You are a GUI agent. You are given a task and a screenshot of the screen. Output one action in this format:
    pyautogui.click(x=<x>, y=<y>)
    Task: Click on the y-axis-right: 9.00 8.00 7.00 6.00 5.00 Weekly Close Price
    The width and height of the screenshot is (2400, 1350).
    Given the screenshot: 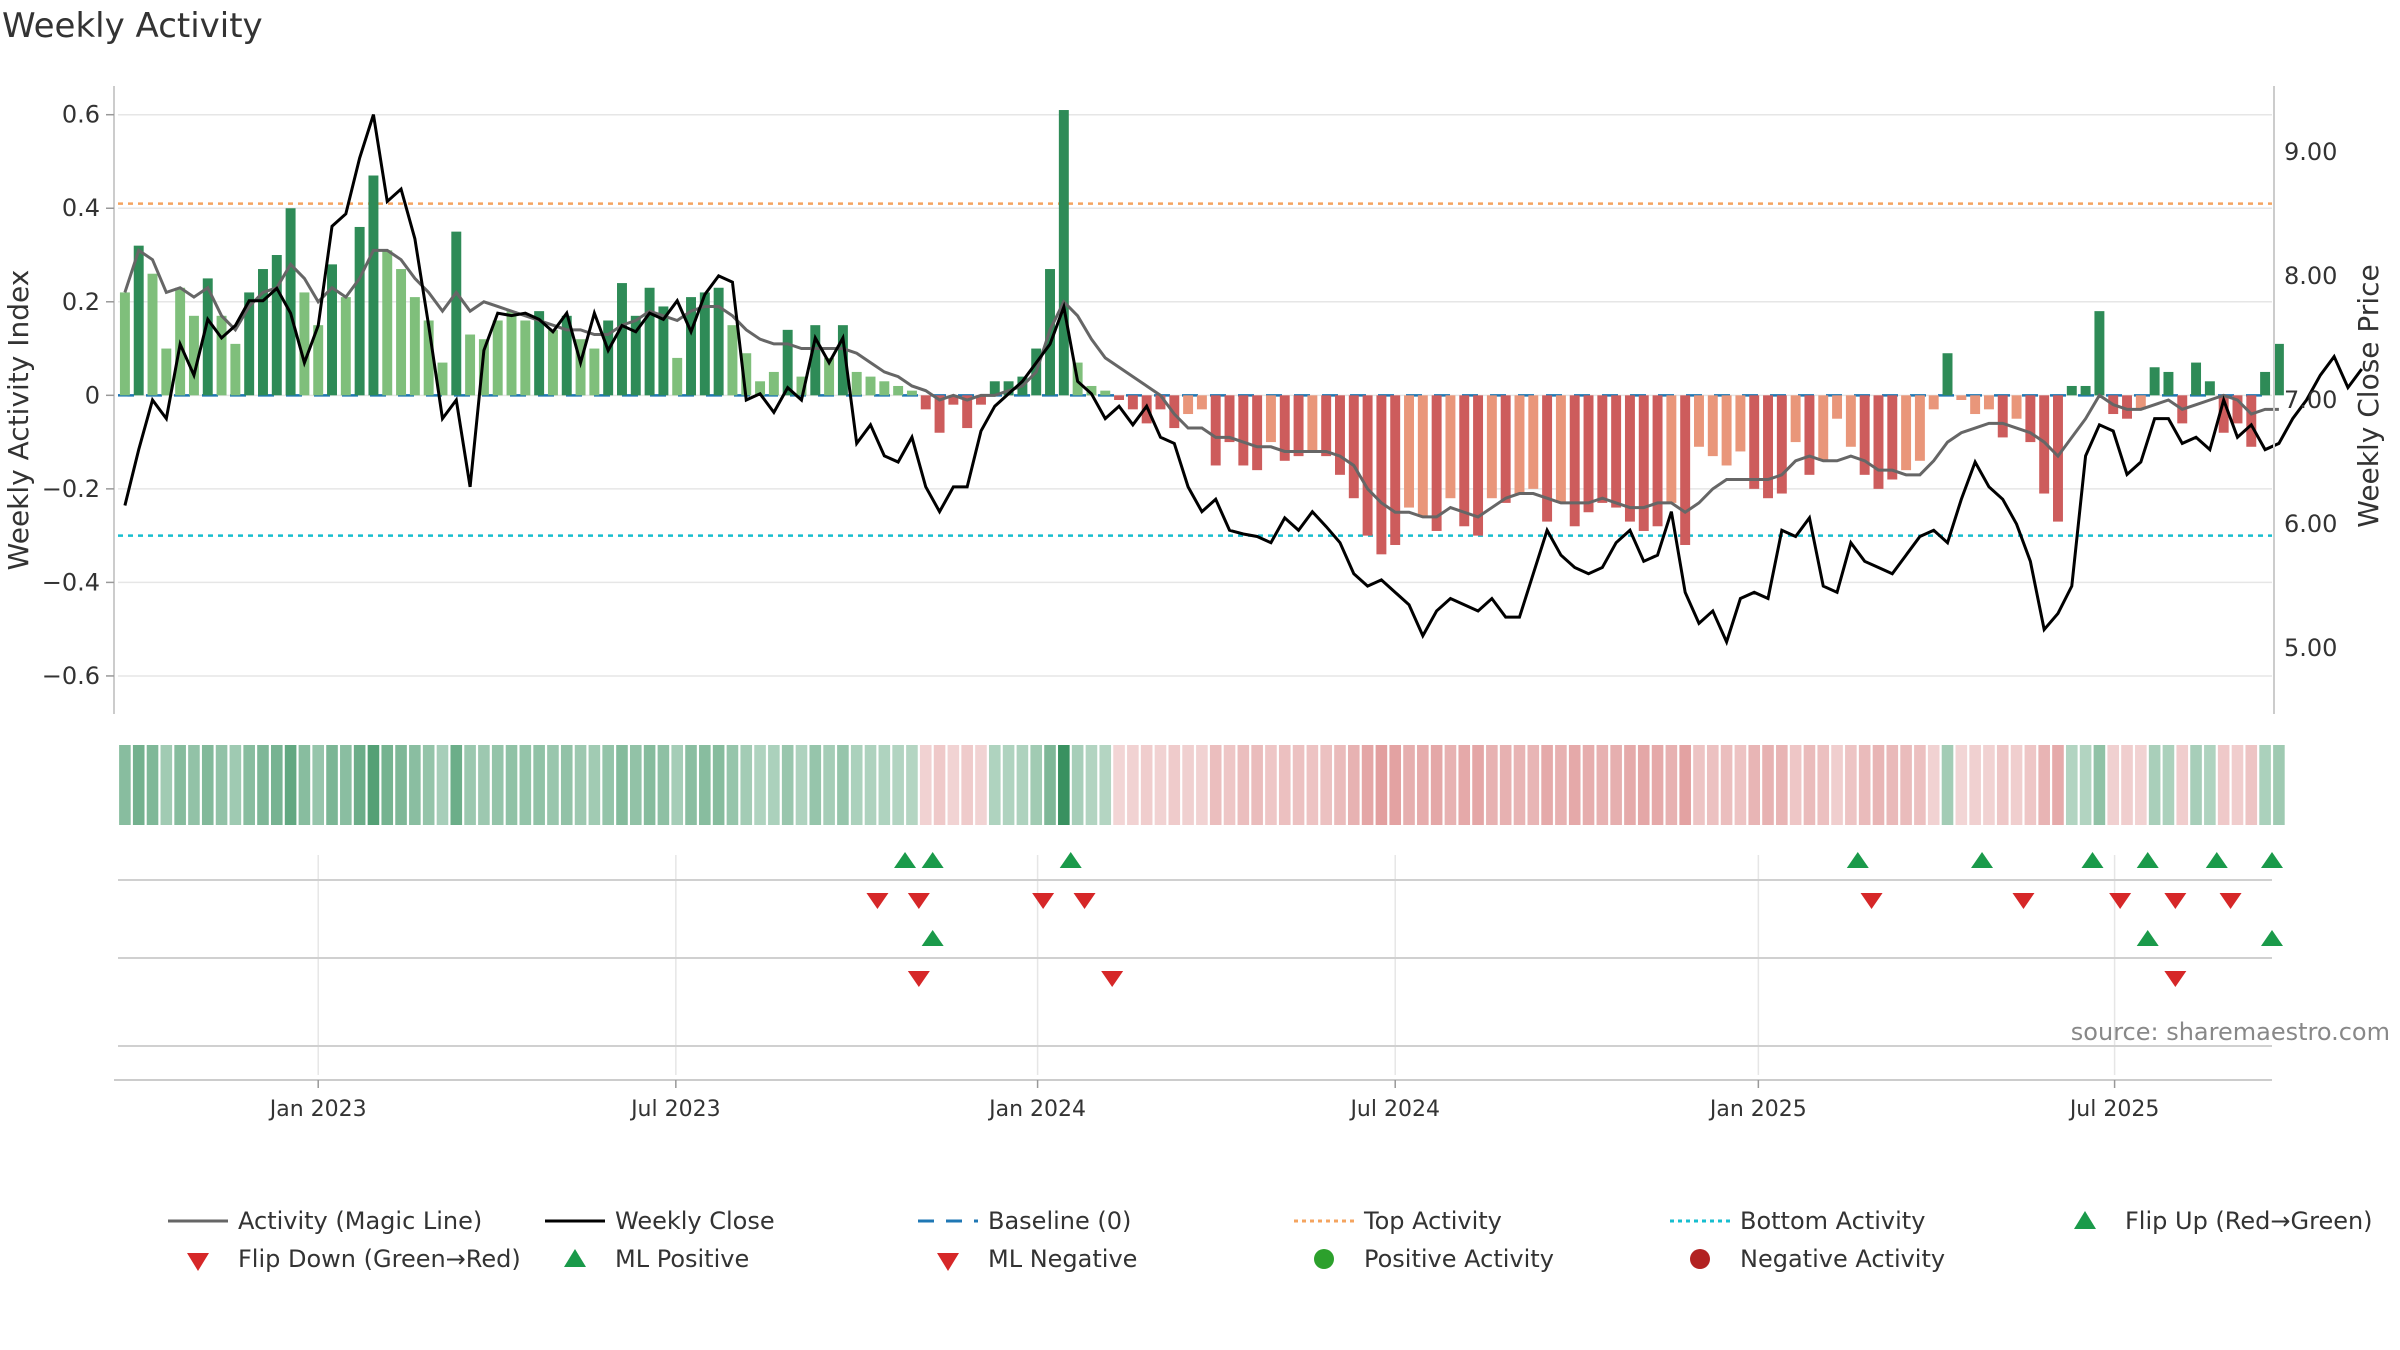 What is the action you would take?
    pyautogui.click(x=2329, y=400)
    